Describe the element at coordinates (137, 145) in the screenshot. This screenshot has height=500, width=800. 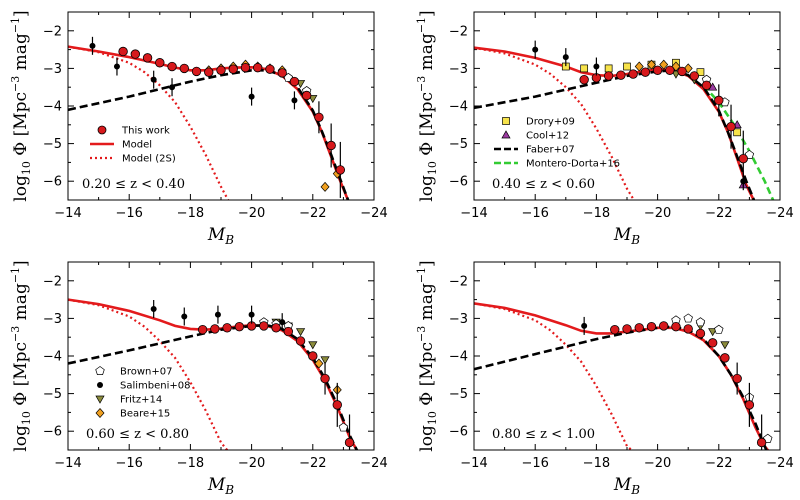
I see `legend-label: Model` at that location.